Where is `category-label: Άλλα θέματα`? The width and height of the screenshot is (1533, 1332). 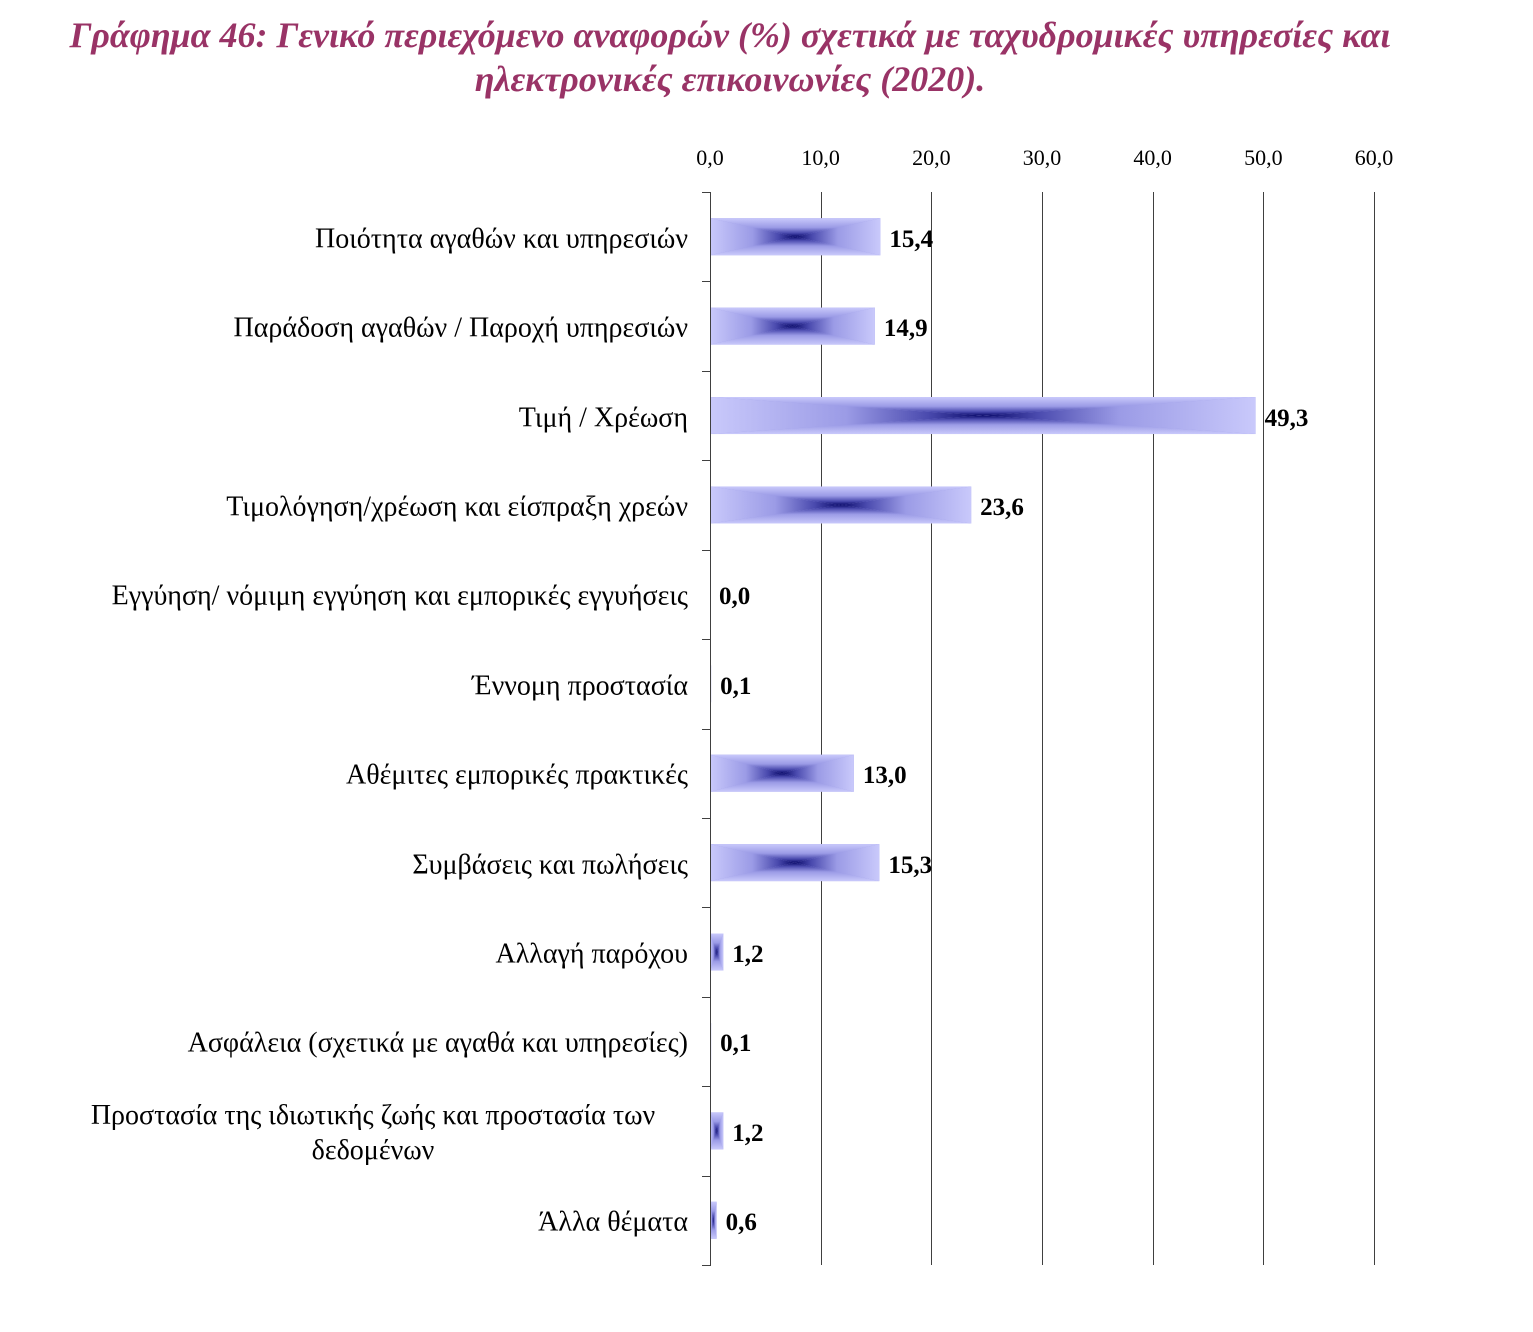 category-label: Άλλα θέματα is located at coordinates (613, 1222).